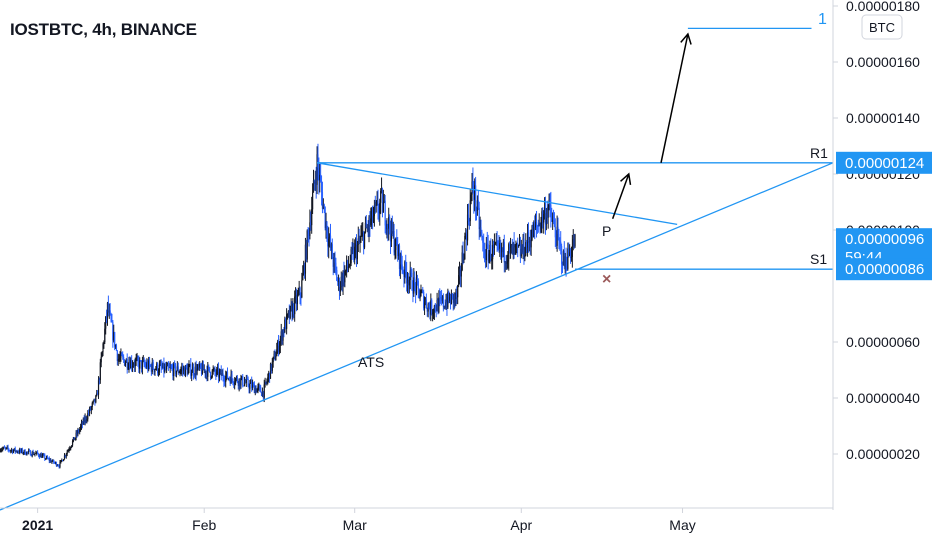 The image size is (932, 550). I want to click on currency-badge, so click(882, 27).